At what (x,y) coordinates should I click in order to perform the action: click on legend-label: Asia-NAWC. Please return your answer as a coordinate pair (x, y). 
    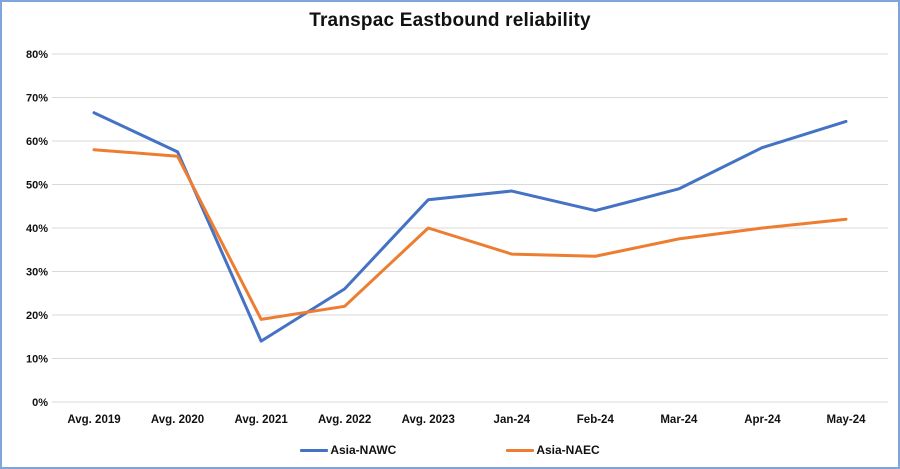
    Looking at the image, I should click on (363, 450).